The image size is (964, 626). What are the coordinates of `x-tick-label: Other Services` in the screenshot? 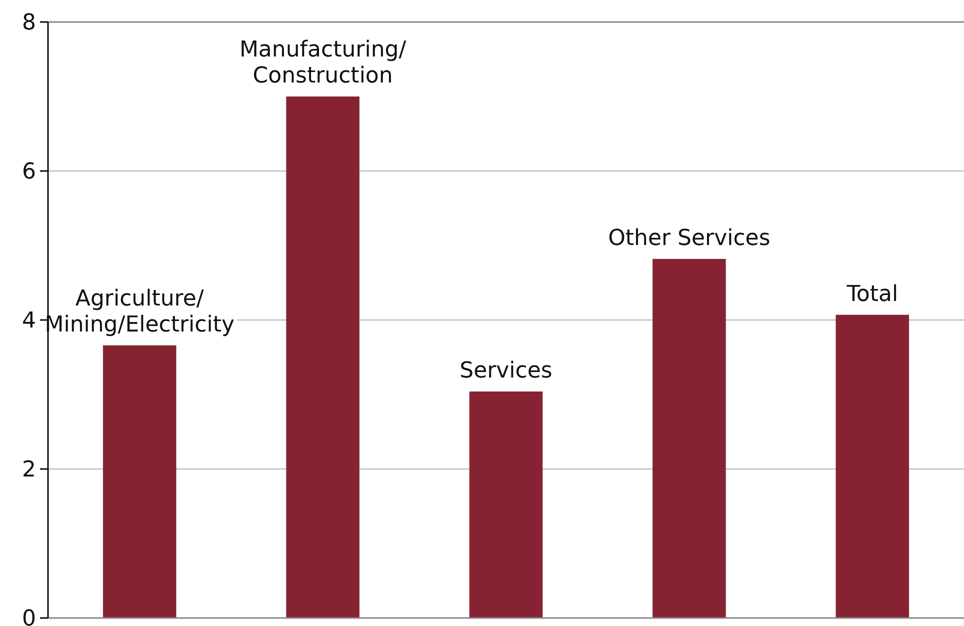 It's located at (689, 238).